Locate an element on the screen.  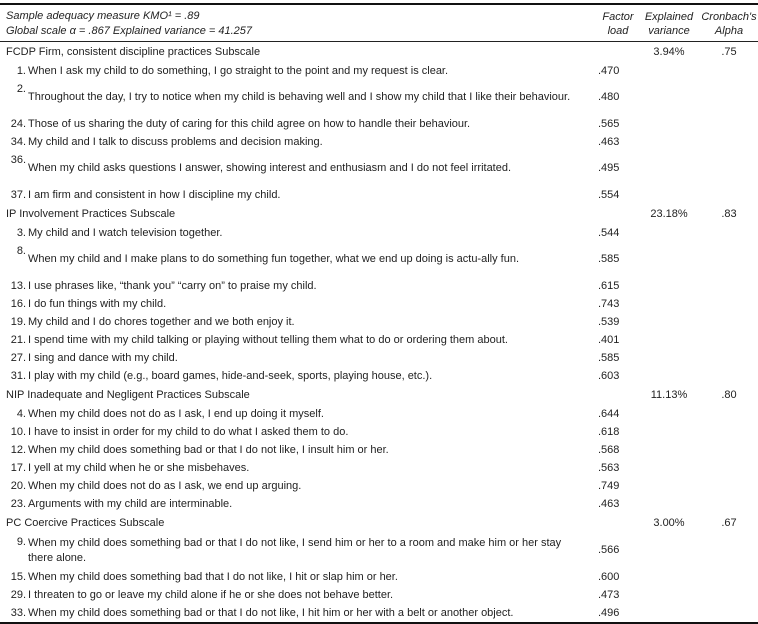
col-label: load is located at coordinates (618, 30).